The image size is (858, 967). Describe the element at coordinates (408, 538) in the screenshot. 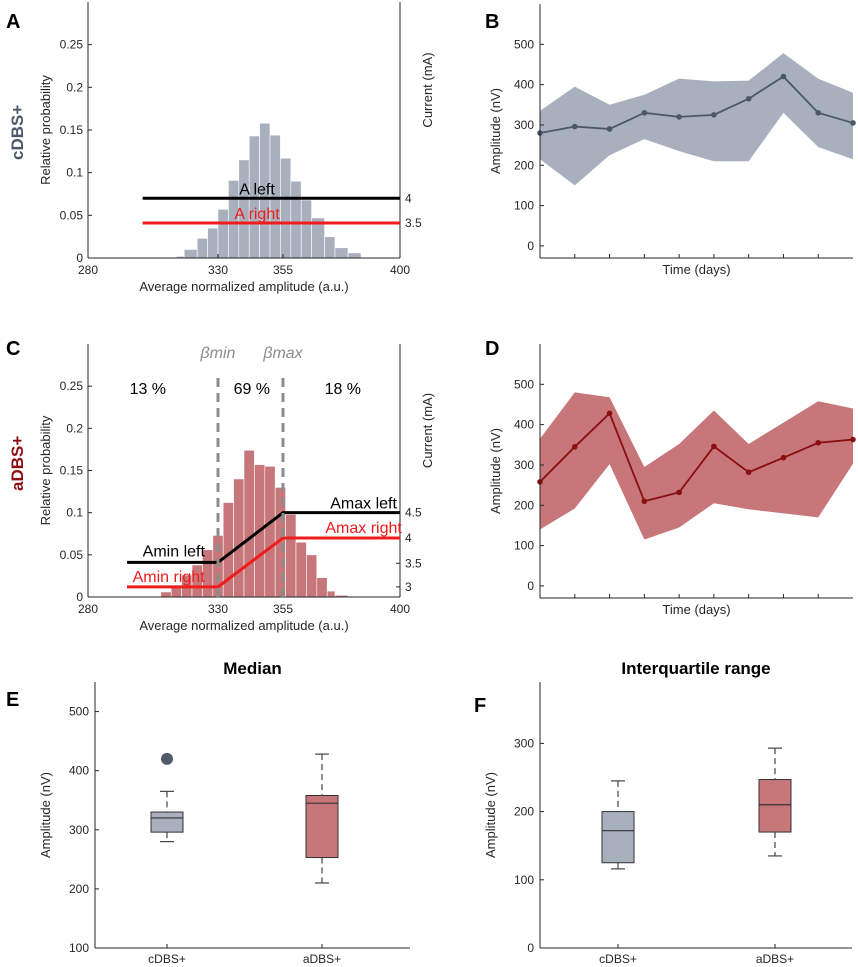

I see `y2-tick-label: 4` at that location.